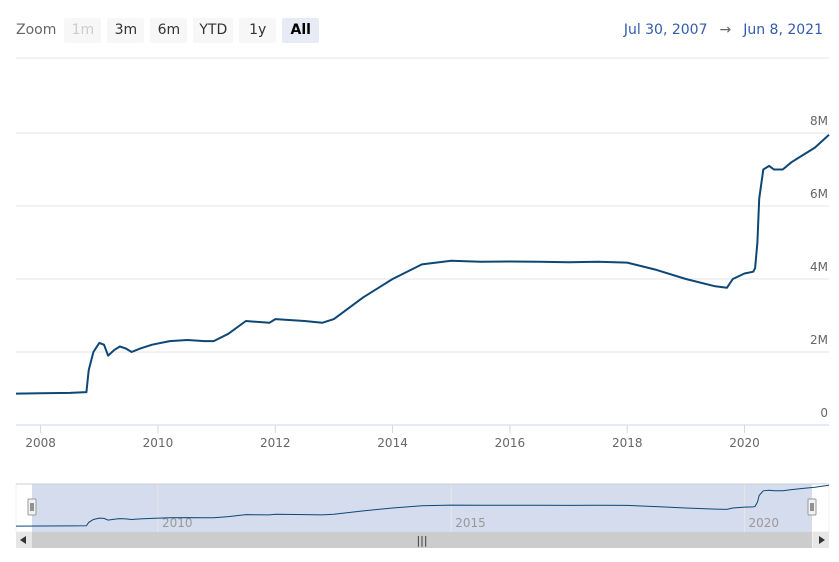 Image resolution: width=839 pixels, height=562 pixels. I want to click on navigator-left-handle, so click(32, 507).